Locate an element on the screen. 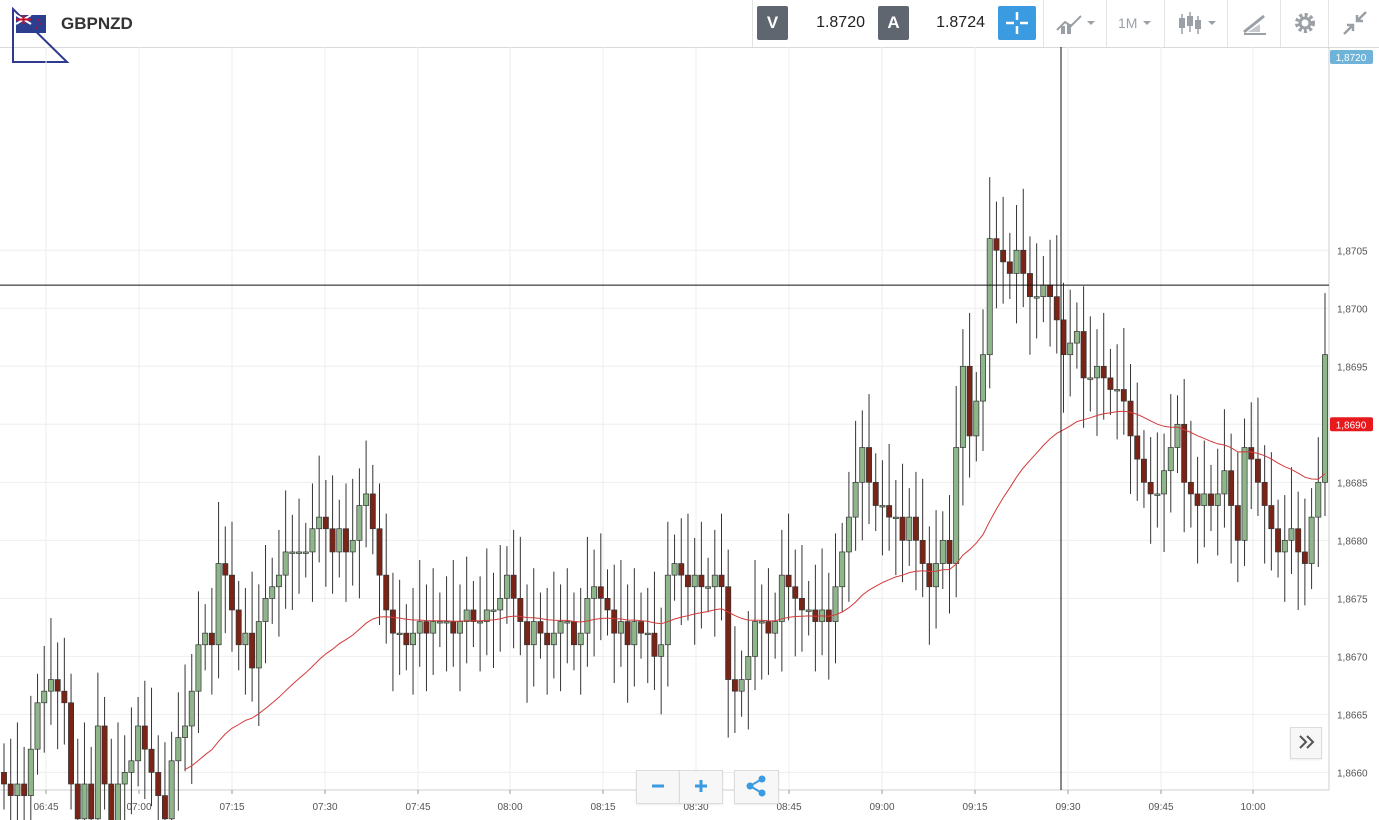 The image size is (1379, 820). y-tick-label: 1,8675 is located at coordinates (1352, 599).